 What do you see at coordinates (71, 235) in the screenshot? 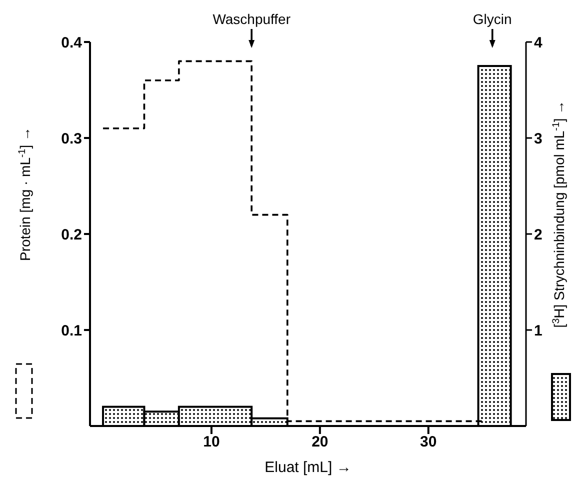
I see `y-tick-label: 0.2` at bounding box center [71, 235].